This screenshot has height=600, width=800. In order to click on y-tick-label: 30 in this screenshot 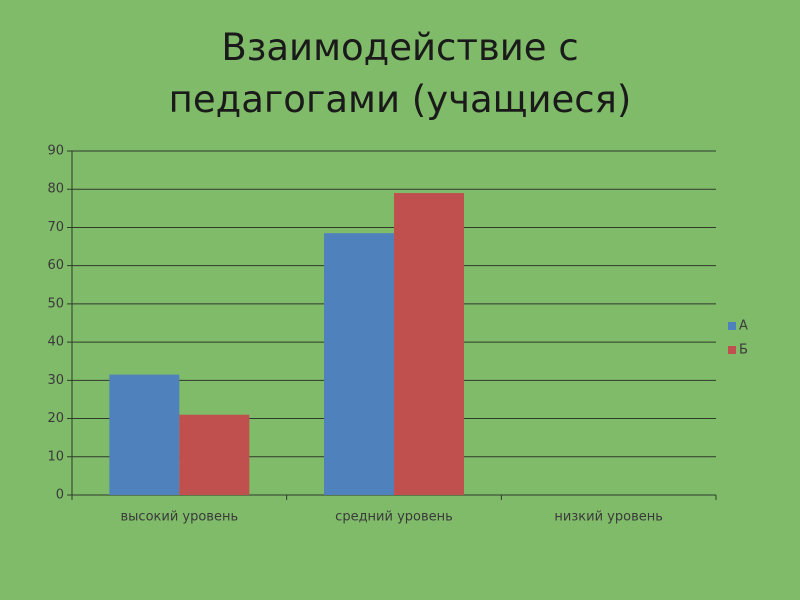, I will do `click(55, 380)`.